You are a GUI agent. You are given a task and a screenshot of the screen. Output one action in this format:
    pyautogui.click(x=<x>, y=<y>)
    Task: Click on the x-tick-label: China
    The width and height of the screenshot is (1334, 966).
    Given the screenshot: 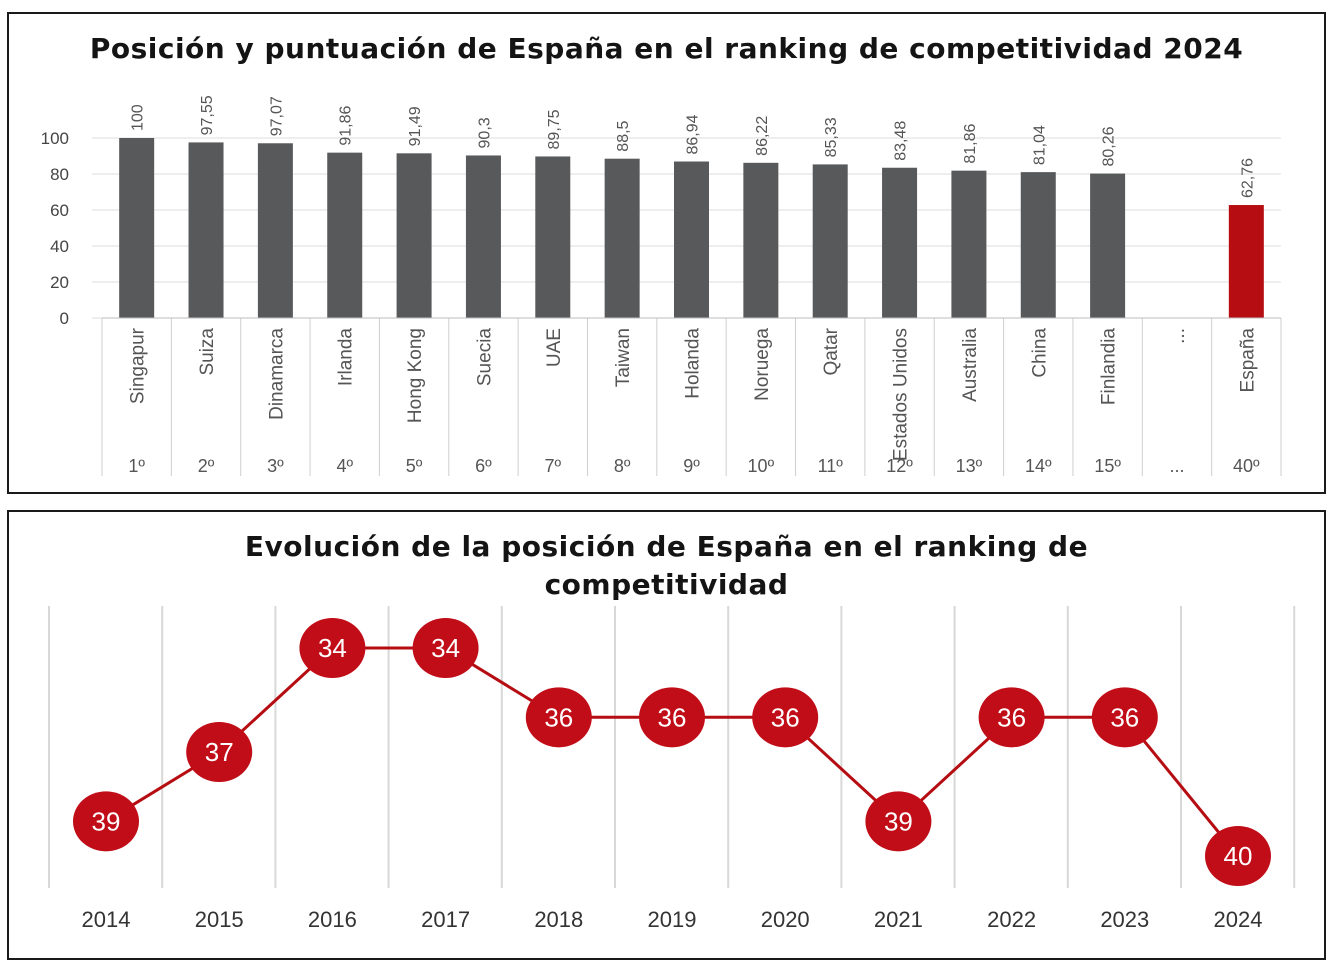 What is the action you would take?
    pyautogui.click(x=1039, y=353)
    